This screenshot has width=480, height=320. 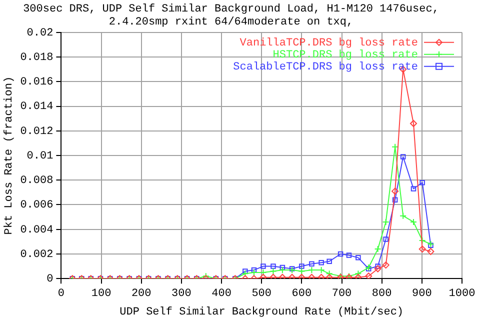 I want to click on x-tick-label: 900, so click(x=422, y=294).